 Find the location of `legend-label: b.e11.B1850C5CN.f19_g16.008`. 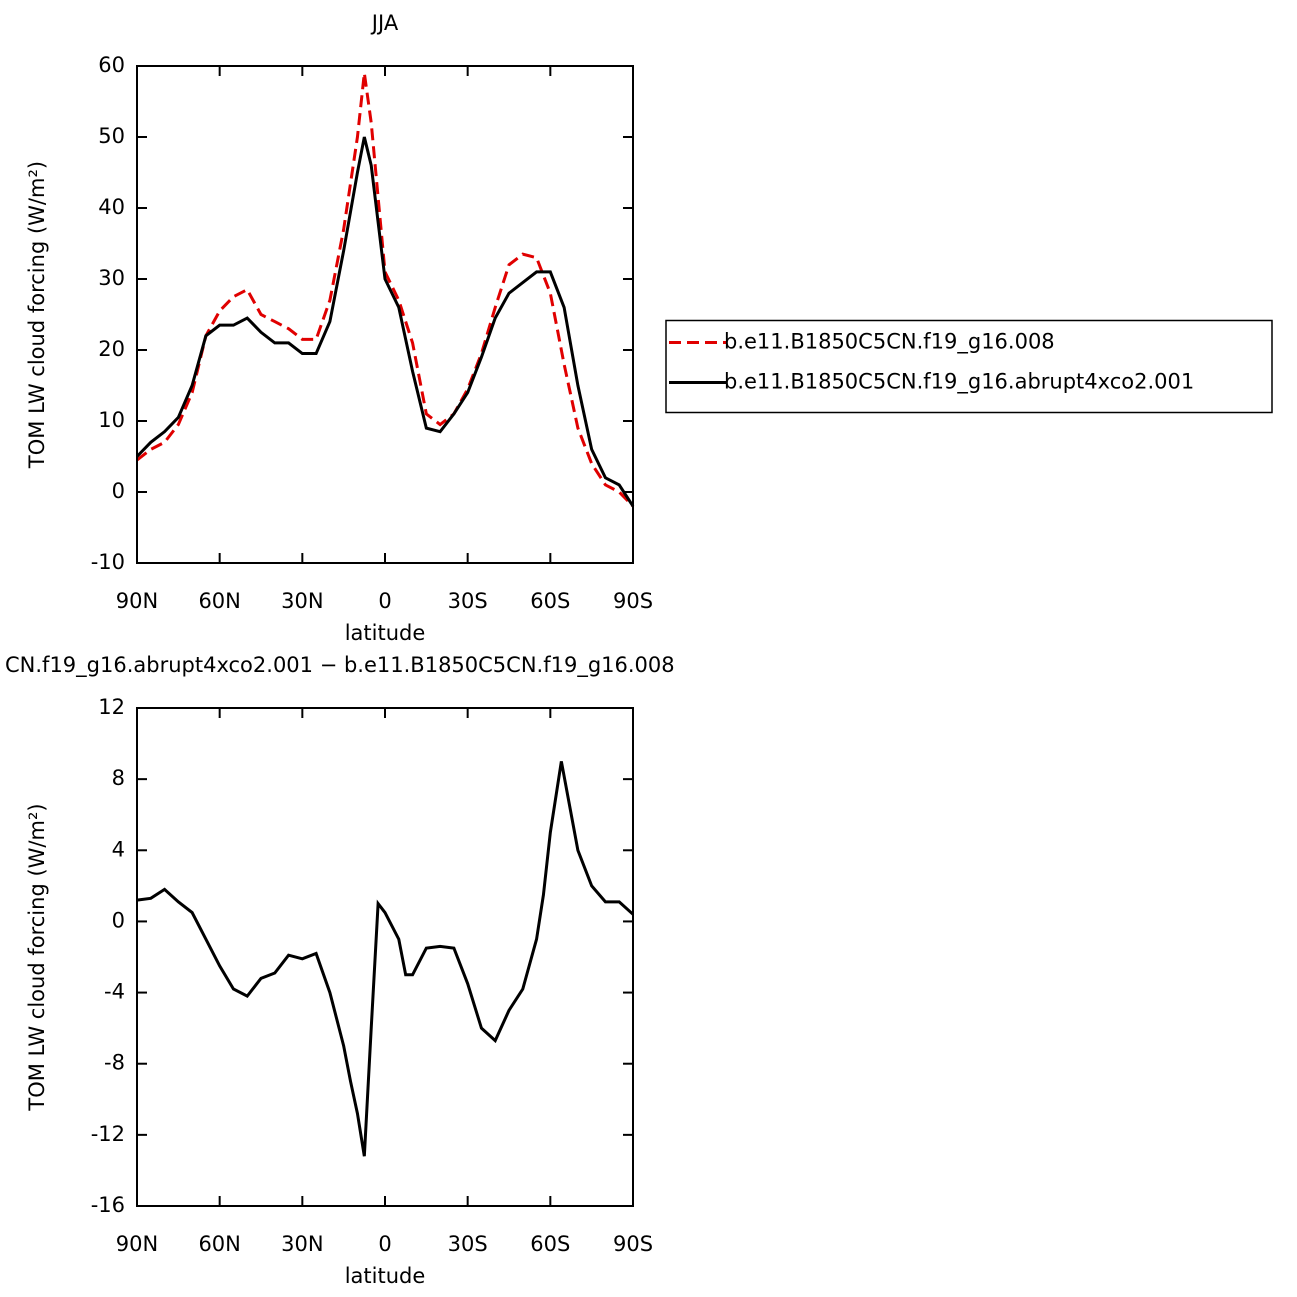

legend-label: b.e11.B1850C5CN.f19_g16.008 is located at coordinates (889, 342).